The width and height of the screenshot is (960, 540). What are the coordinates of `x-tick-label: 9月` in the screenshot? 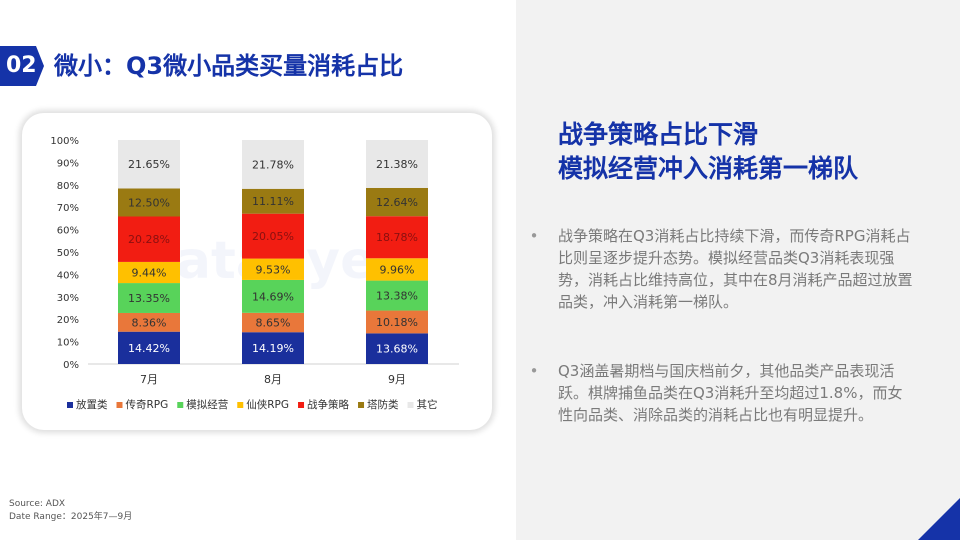 It's located at (397, 379).